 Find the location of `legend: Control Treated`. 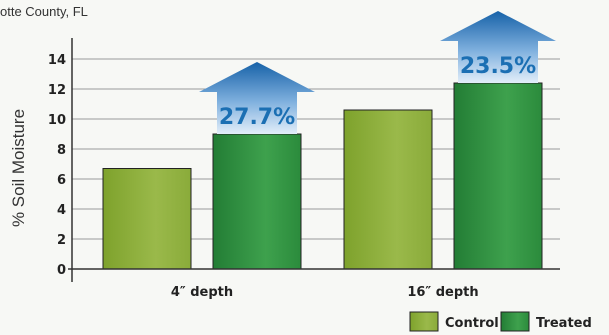

legend: Control Treated is located at coordinates (500, 321).